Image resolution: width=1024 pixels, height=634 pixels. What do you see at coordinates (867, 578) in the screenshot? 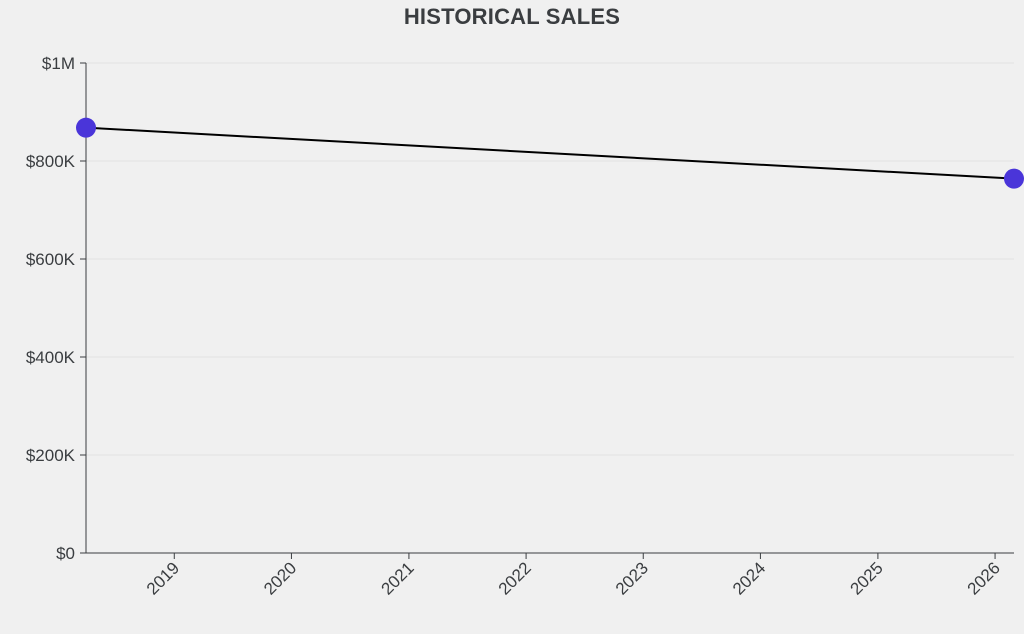
I see `x-tick-label: 2025` at bounding box center [867, 578].